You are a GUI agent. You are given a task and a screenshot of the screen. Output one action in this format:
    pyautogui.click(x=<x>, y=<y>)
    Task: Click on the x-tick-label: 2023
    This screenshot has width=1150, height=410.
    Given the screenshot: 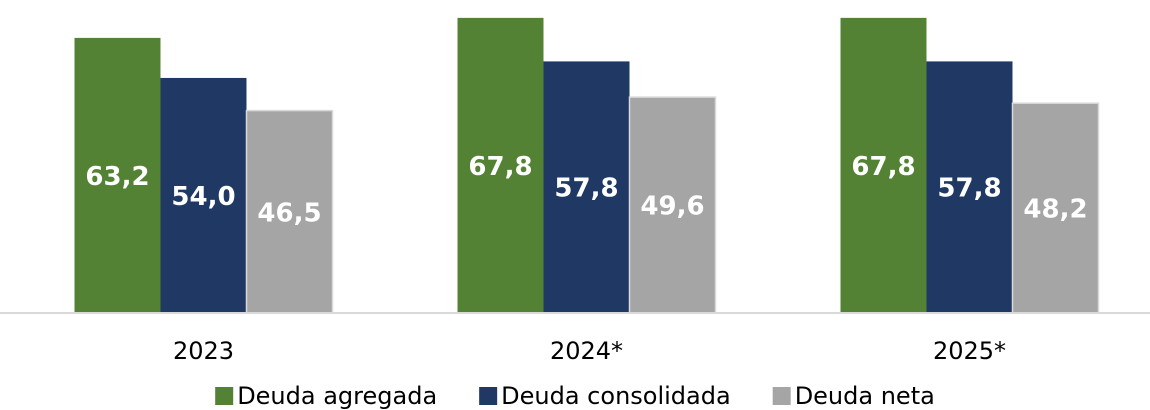 What is the action you would take?
    pyautogui.click(x=203, y=351)
    